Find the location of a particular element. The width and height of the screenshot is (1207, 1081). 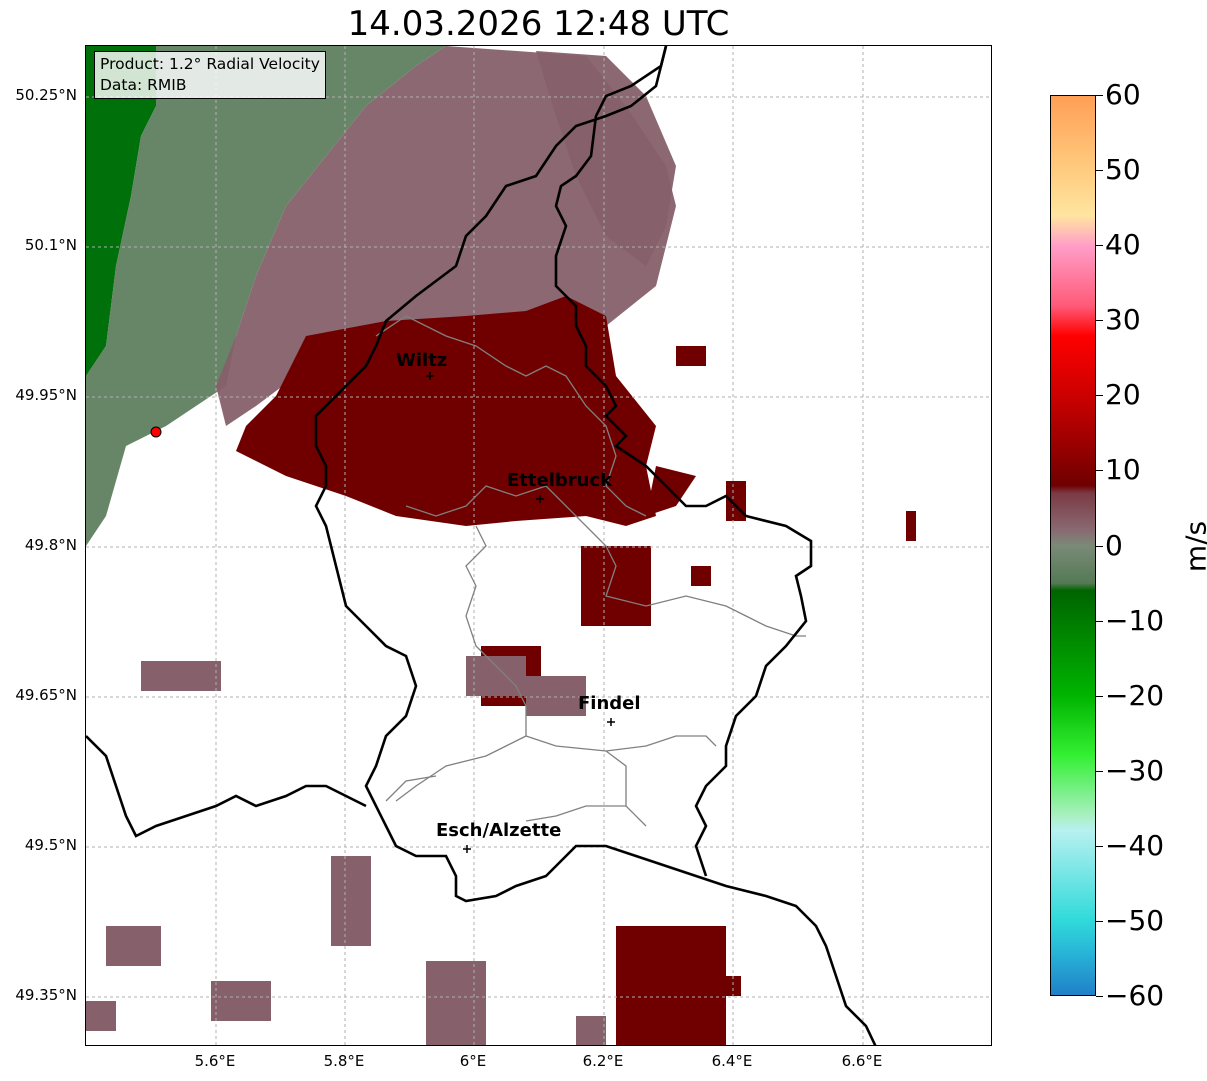

product-info-box: Product: 1.2° Radial Velocity Data: RMIB is located at coordinates (210, 75).